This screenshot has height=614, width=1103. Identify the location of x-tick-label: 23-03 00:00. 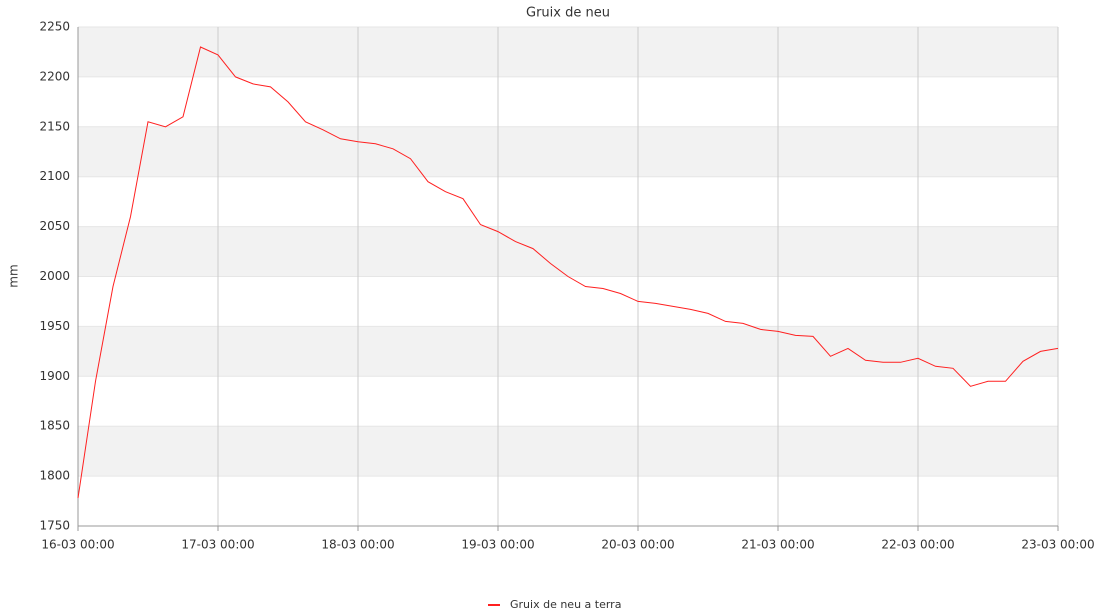
(1057, 545).